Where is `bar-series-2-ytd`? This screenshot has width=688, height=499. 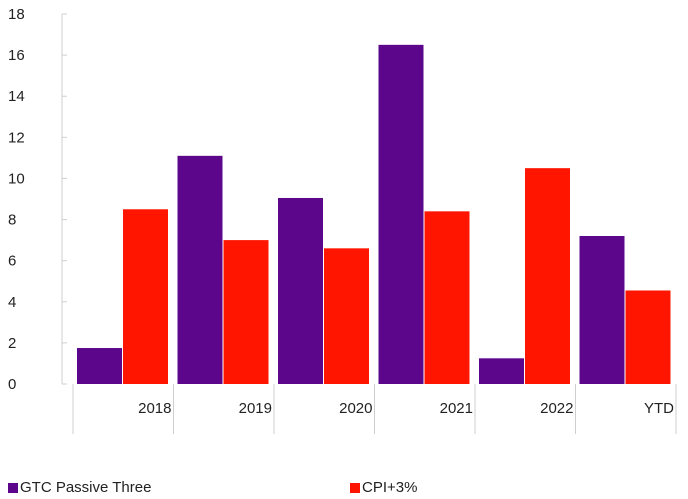
bar-series-2-ytd is located at coordinates (648, 337).